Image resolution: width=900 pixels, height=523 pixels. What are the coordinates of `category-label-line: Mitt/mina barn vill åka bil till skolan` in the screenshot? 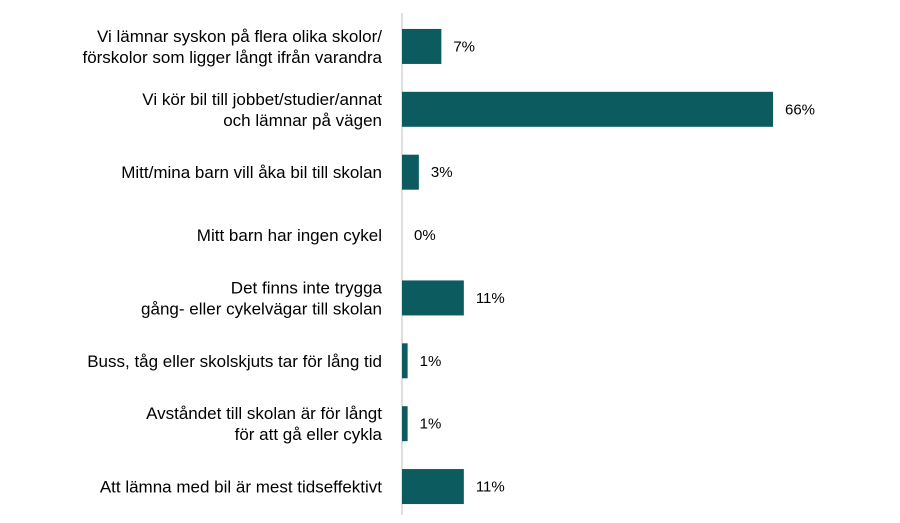 It's located at (251, 172).